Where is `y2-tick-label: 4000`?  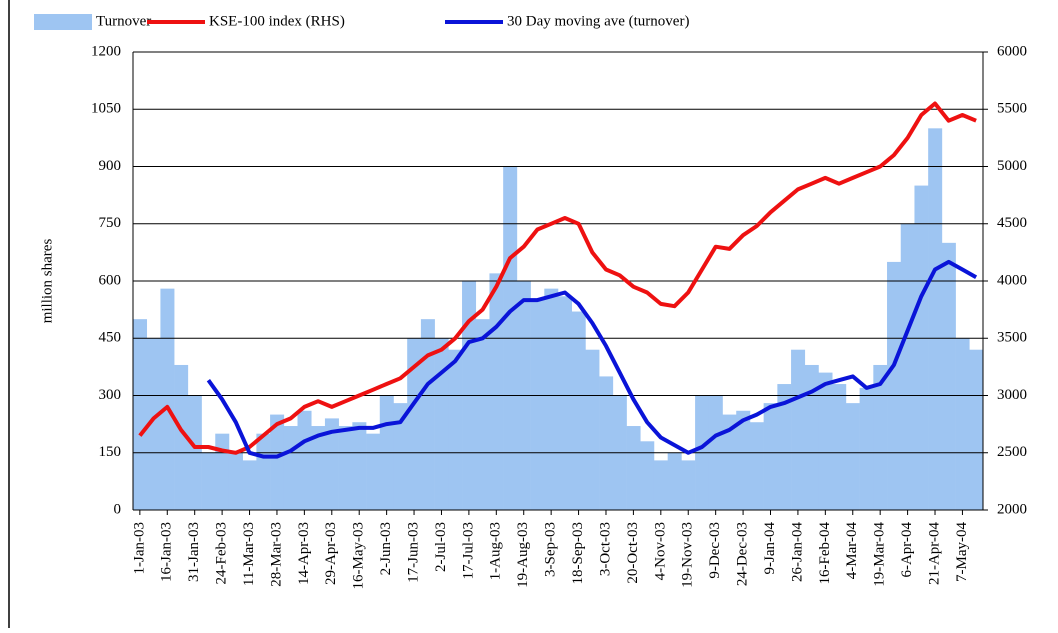 y2-tick-label: 4000 is located at coordinates (1012, 280).